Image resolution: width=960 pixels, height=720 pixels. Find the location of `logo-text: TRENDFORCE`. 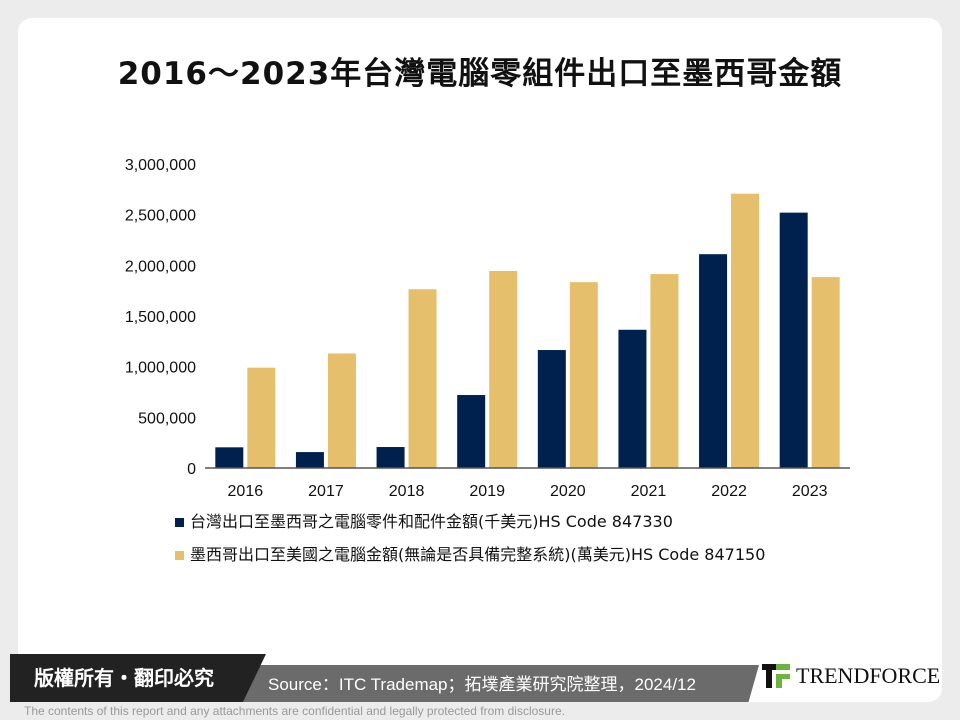

logo-text: TRENDFORCE is located at coordinates (868, 675).